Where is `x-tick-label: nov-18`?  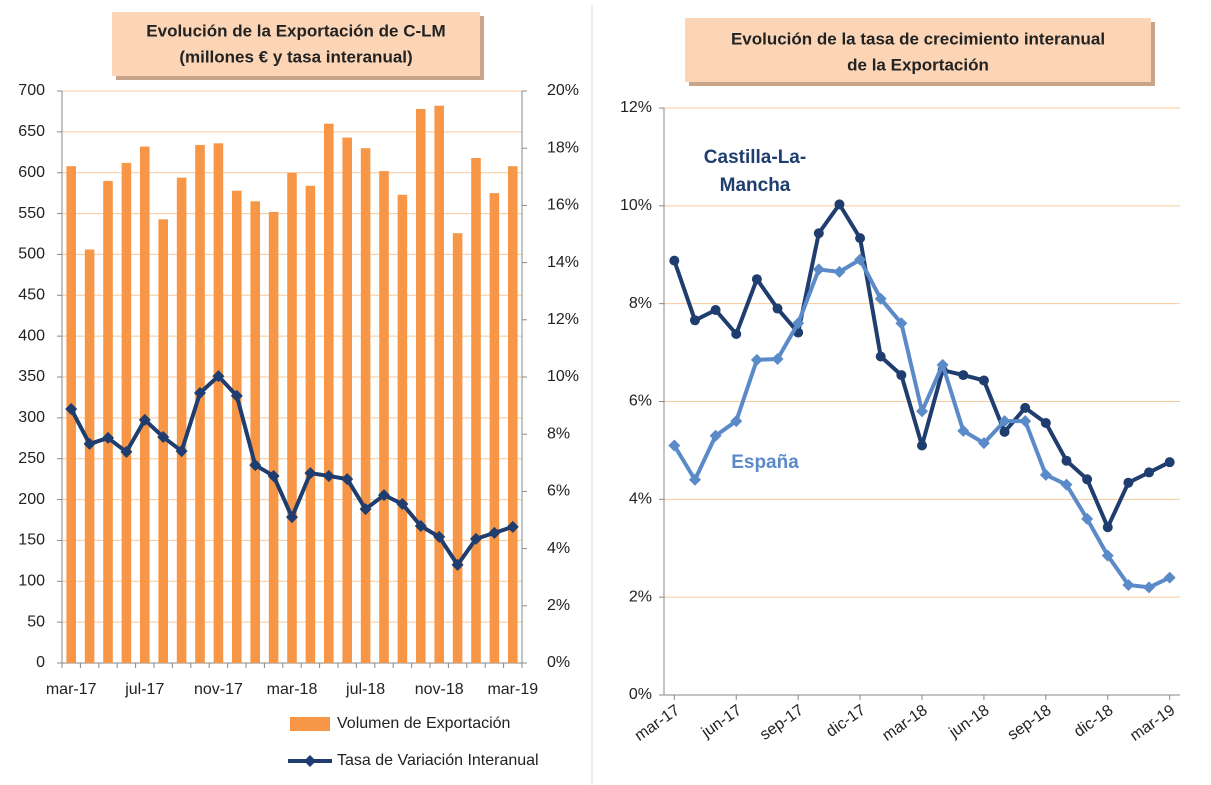
x-tick-label: nov-18 is located at coordinates (439, 689).